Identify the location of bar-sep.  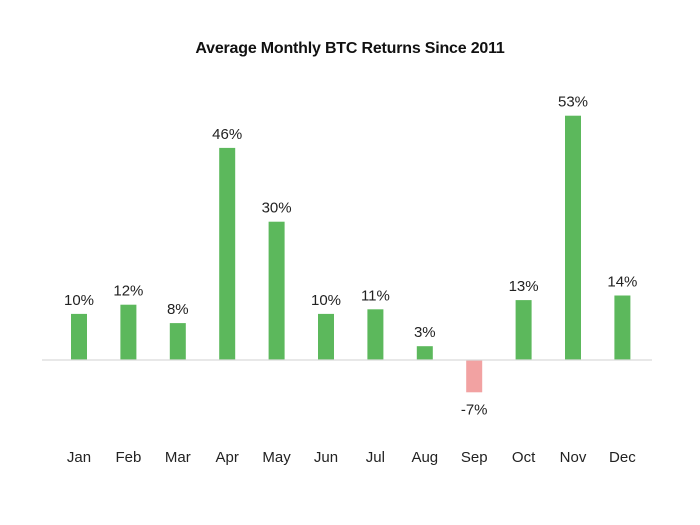
(474, 376).